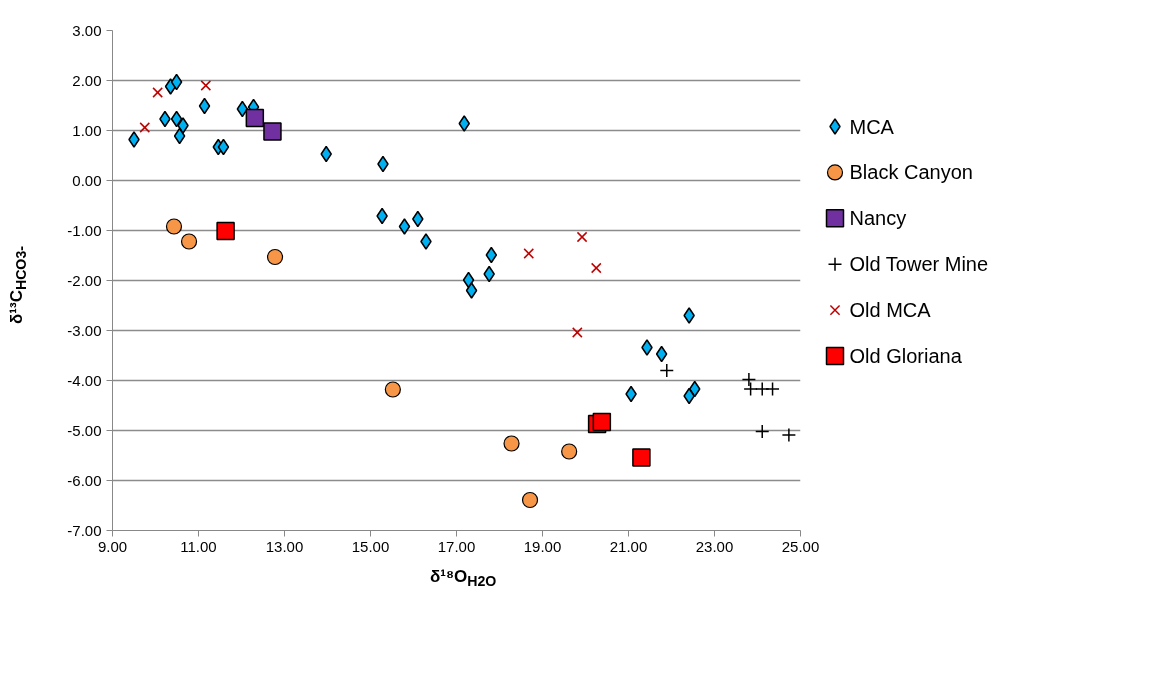 The image size is (1155, 674). I want to click on legend-label: Old Gloriana, so click(906, 356).